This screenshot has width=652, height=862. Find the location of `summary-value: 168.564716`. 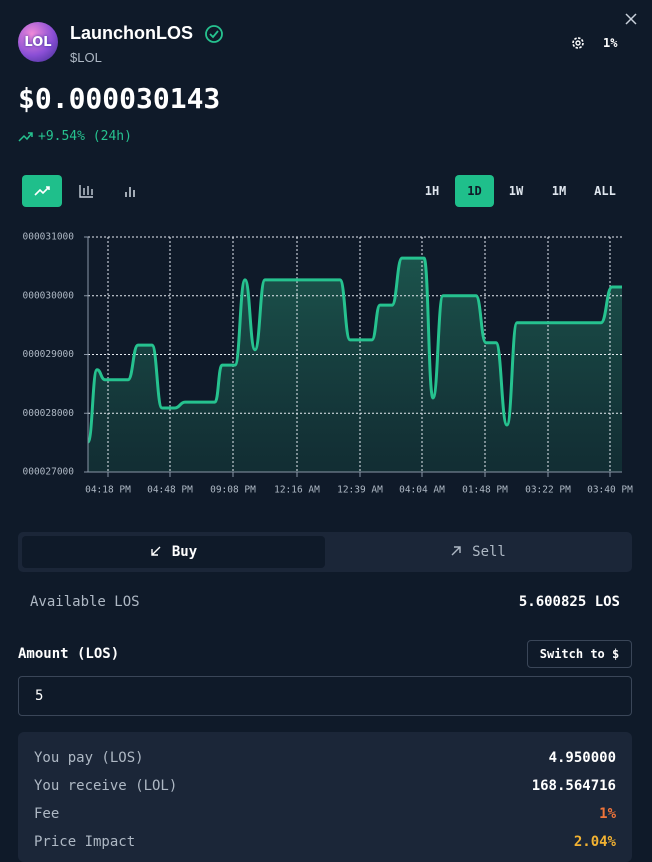

summary-value: 168.564716 is located at coordinates (573, 786).